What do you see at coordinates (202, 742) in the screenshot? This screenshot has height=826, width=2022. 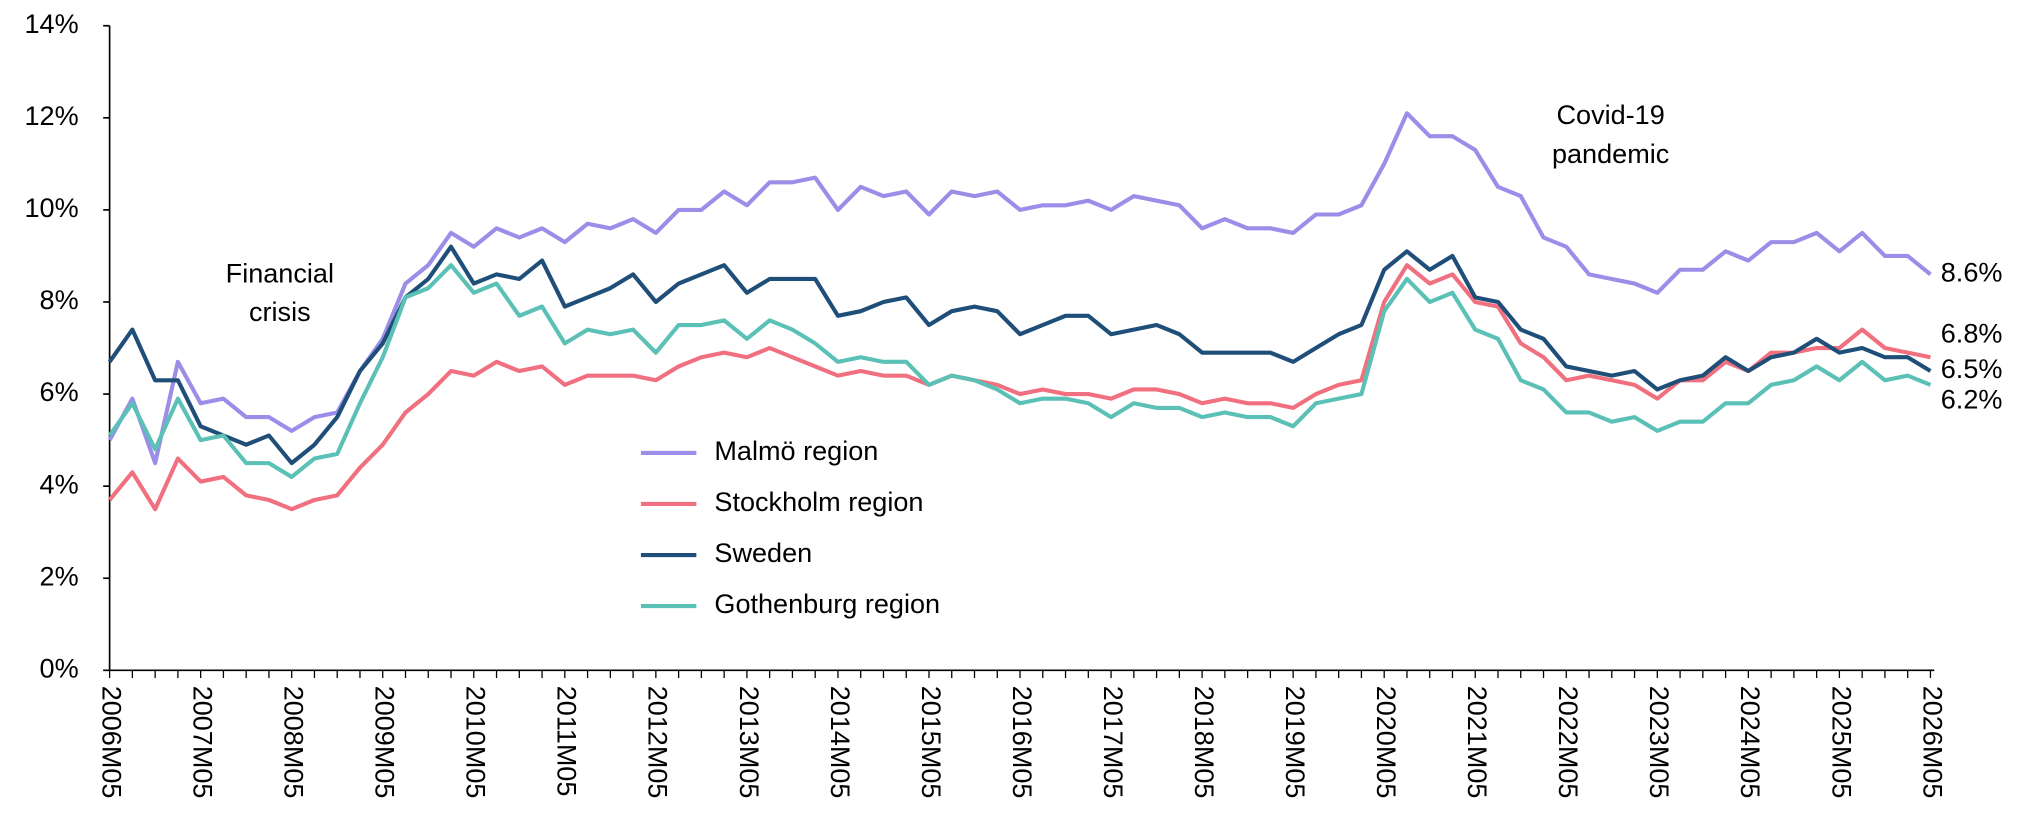 I see `x-tick-label: 2007M05` at bounding box center [202, 742].